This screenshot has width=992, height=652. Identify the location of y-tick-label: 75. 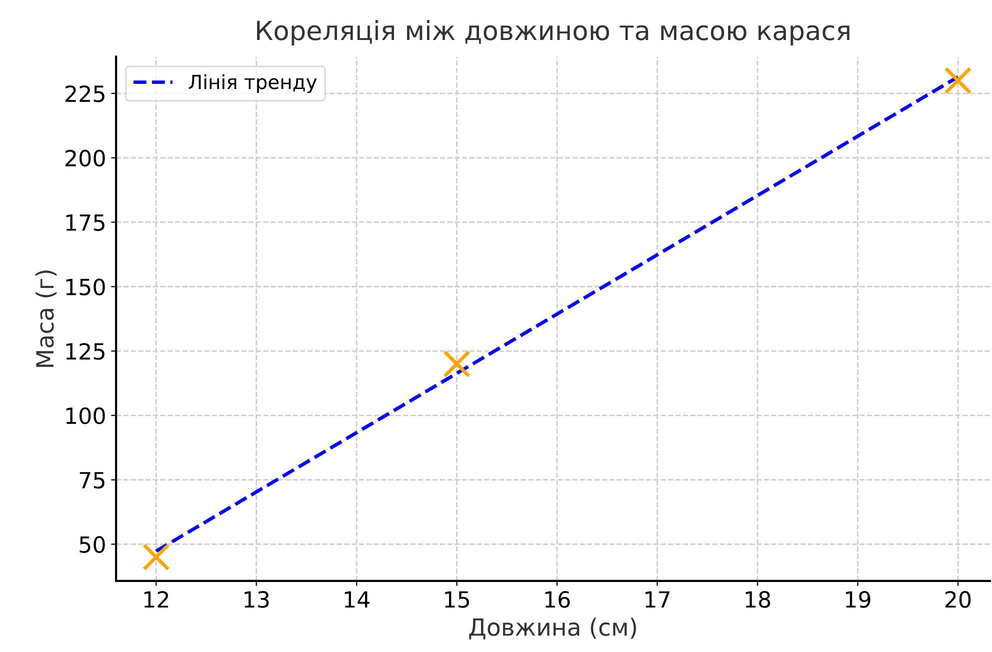
(92, 480).